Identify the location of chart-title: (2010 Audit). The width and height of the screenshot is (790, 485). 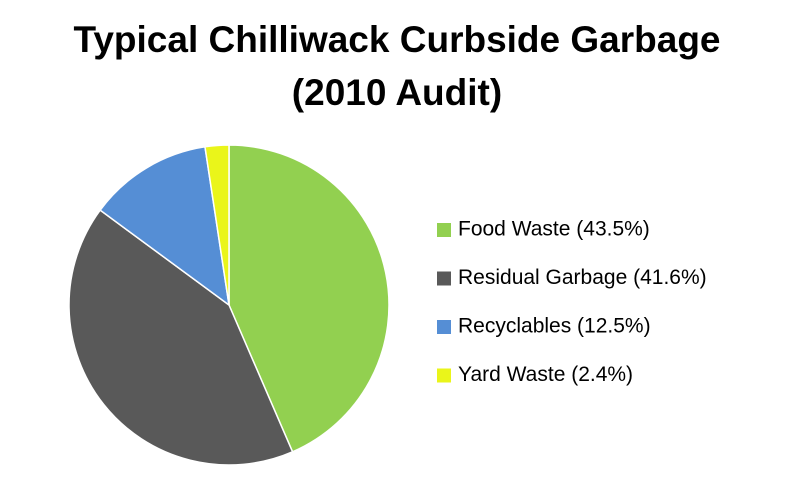
(397, 92).